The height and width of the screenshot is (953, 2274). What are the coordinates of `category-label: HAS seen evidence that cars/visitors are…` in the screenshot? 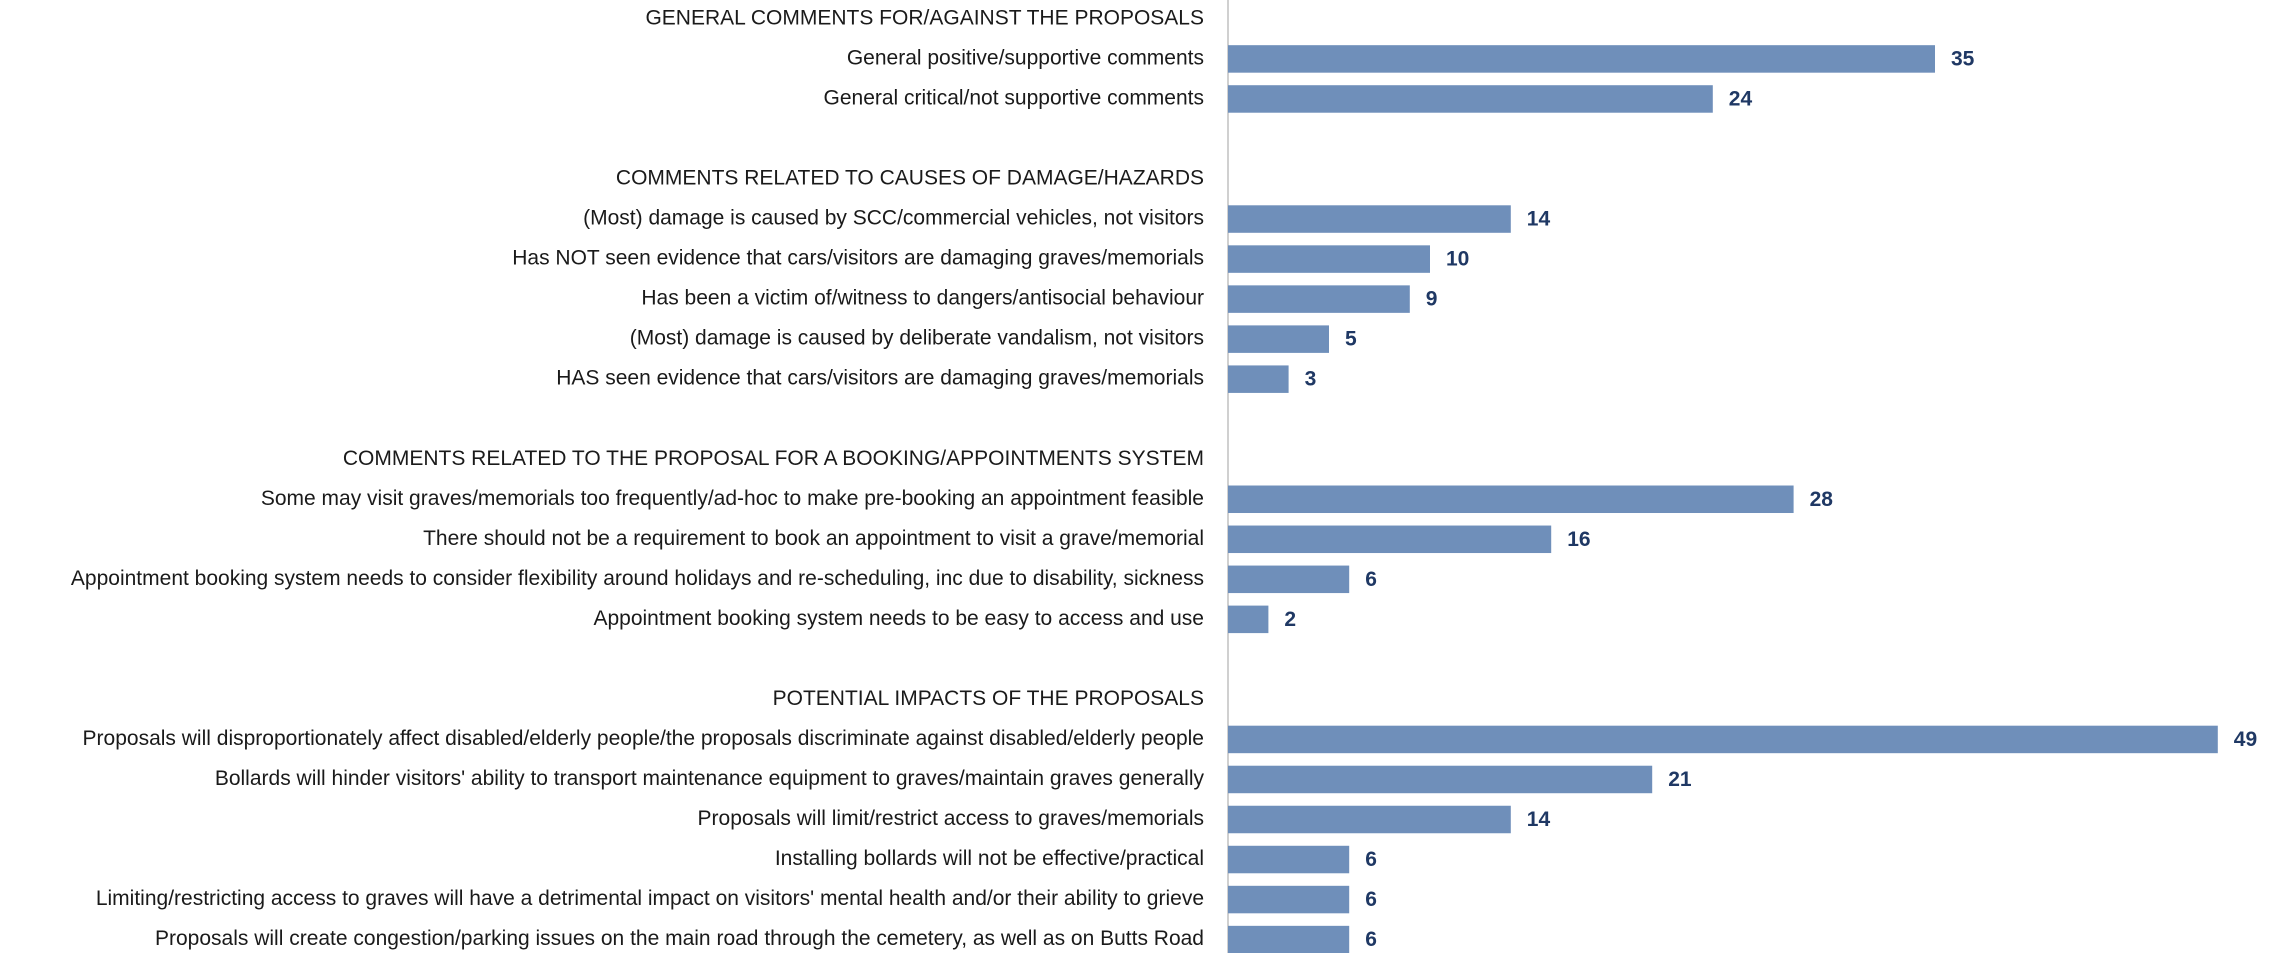 It's located at (880, 378).